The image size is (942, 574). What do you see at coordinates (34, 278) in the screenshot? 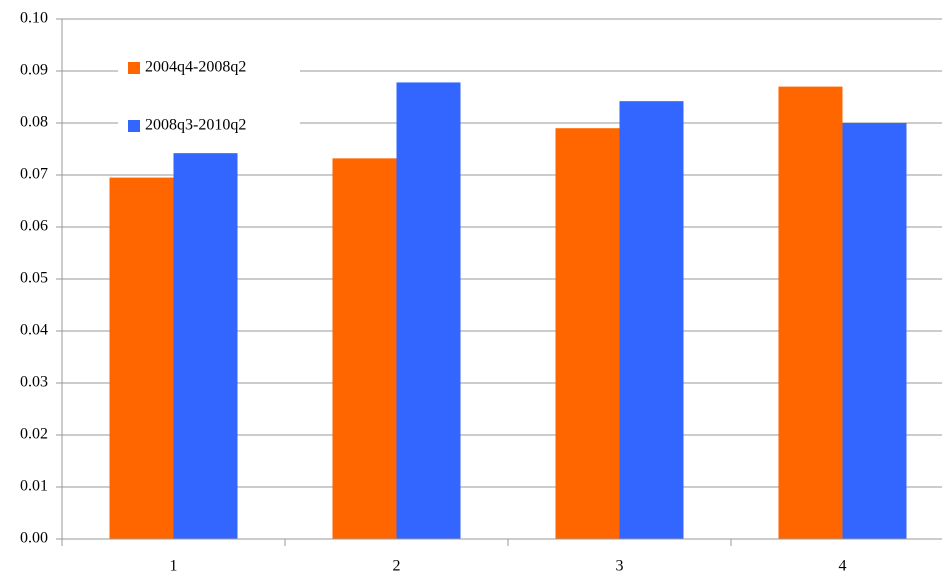
I see `y-tick-label: 0.05` at bounding box center [34, 278].